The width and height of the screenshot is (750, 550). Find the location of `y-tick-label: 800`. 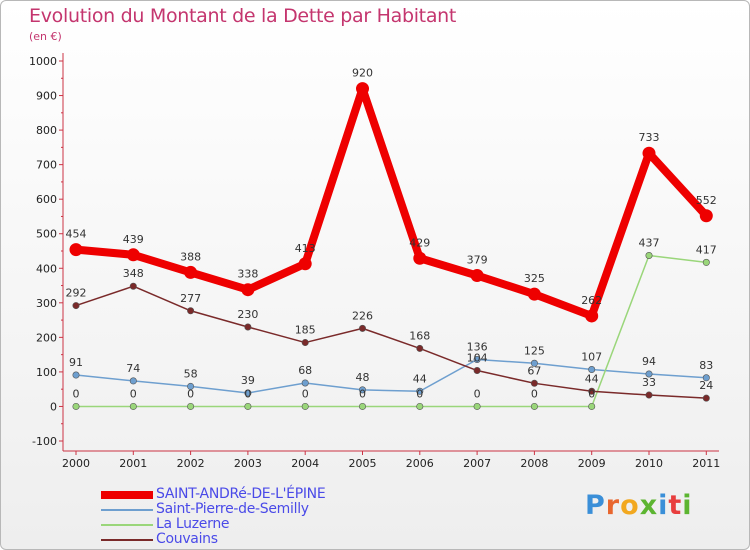

y-tick-label: 800 is located at coordinates (46, 130).